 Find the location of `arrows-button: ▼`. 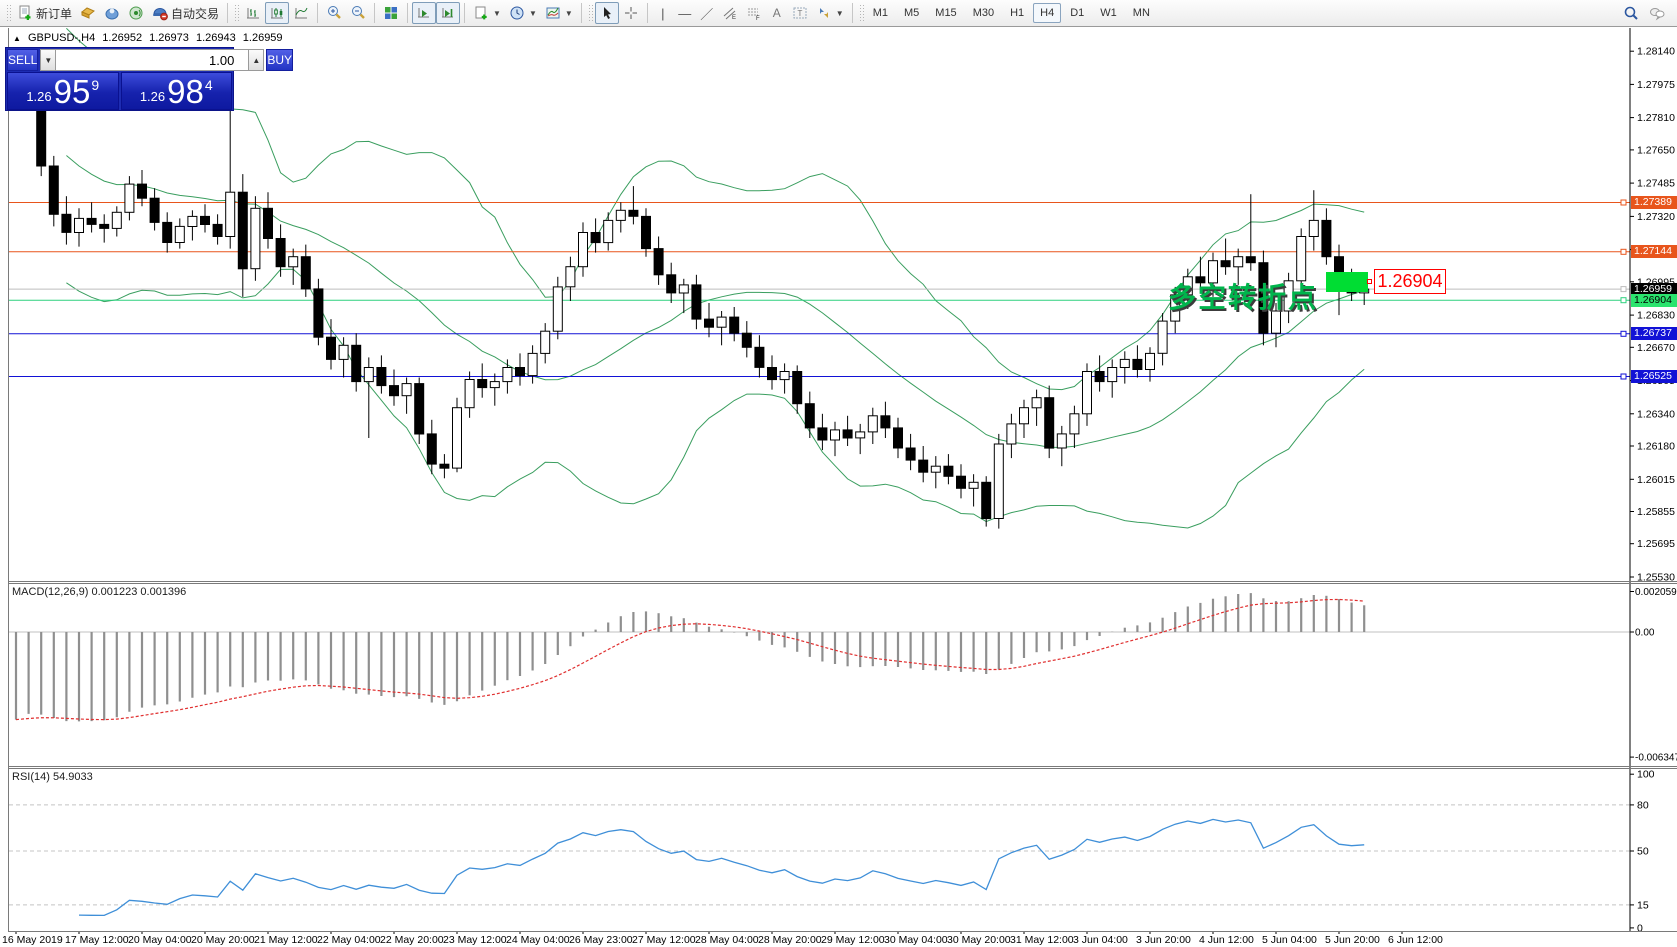

arrows-button: ▼ is located at coordinates (830, 13).